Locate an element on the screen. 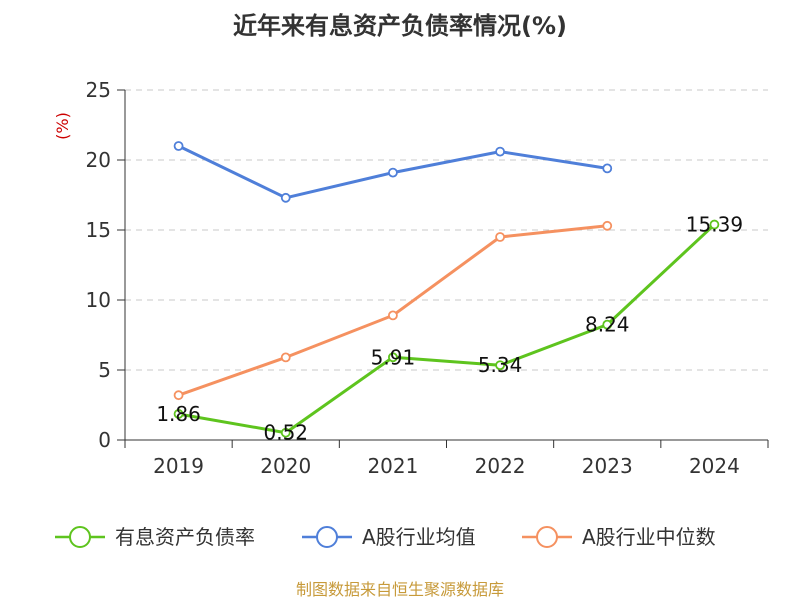 The height and width of the screenshot is (600, 800). y-tick-label: 20 is located at coordinates (98, 160).